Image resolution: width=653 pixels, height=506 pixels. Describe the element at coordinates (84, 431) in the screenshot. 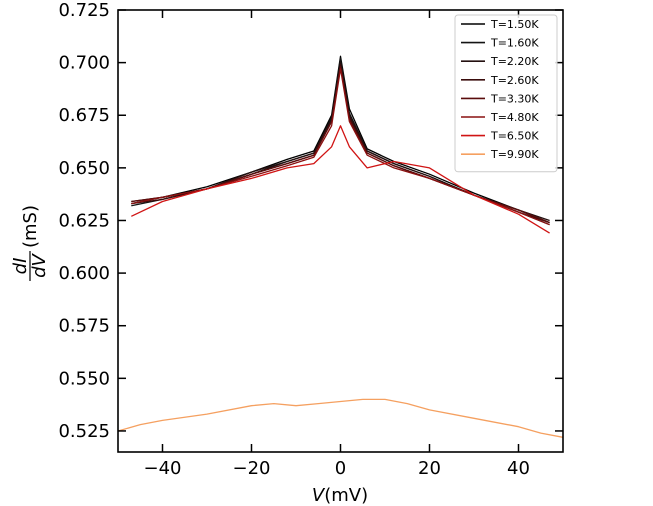

I see `y-tick-label: 0.525` at that location.